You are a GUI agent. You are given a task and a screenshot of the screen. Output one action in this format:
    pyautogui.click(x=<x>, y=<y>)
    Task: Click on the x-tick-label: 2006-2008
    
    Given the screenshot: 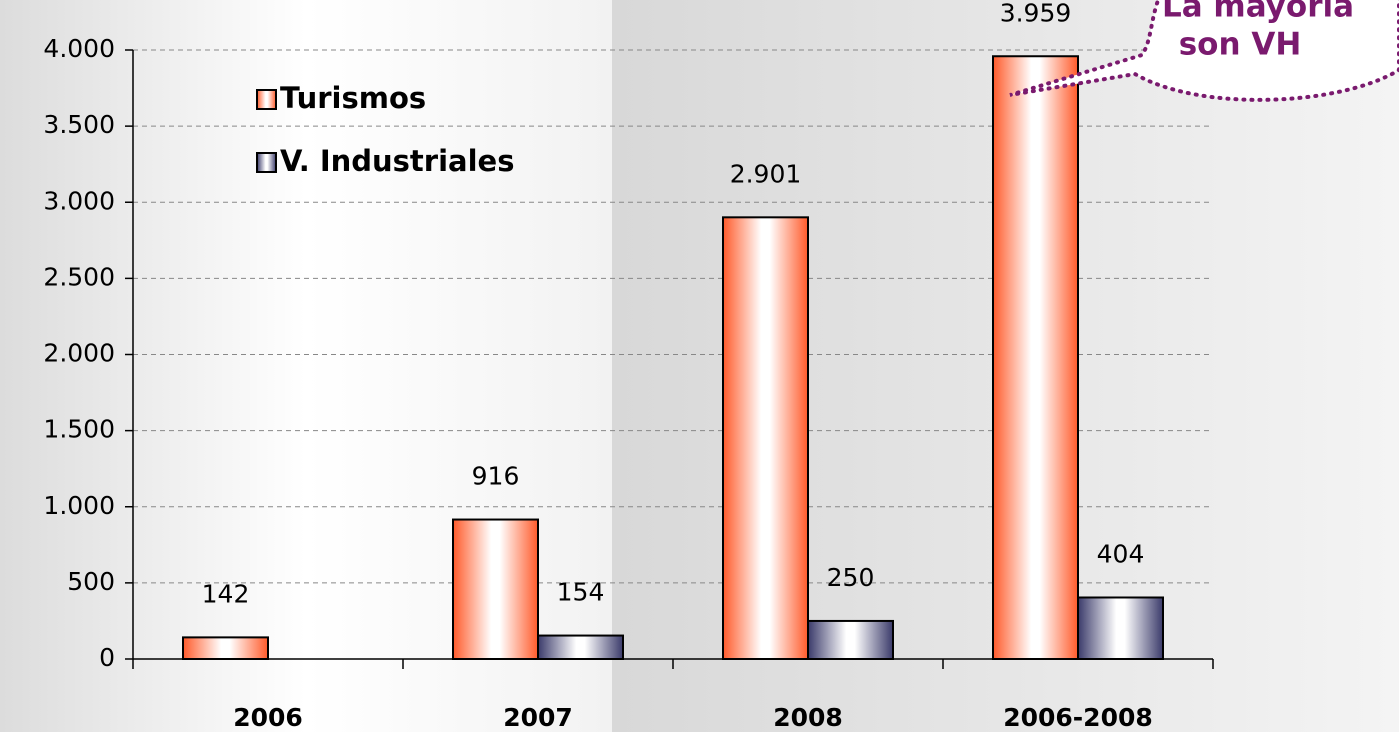 What is the action you would take?
    pyautogui.click(x=1078, y=717)
    